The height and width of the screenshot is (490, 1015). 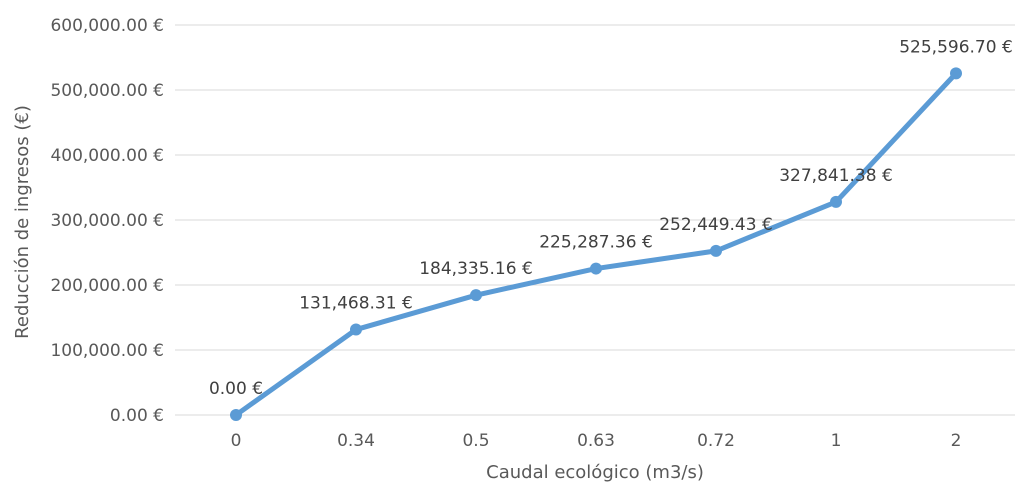 I want to click on y-tick-label: 300,000.00 €, so click(x=107, y=221).